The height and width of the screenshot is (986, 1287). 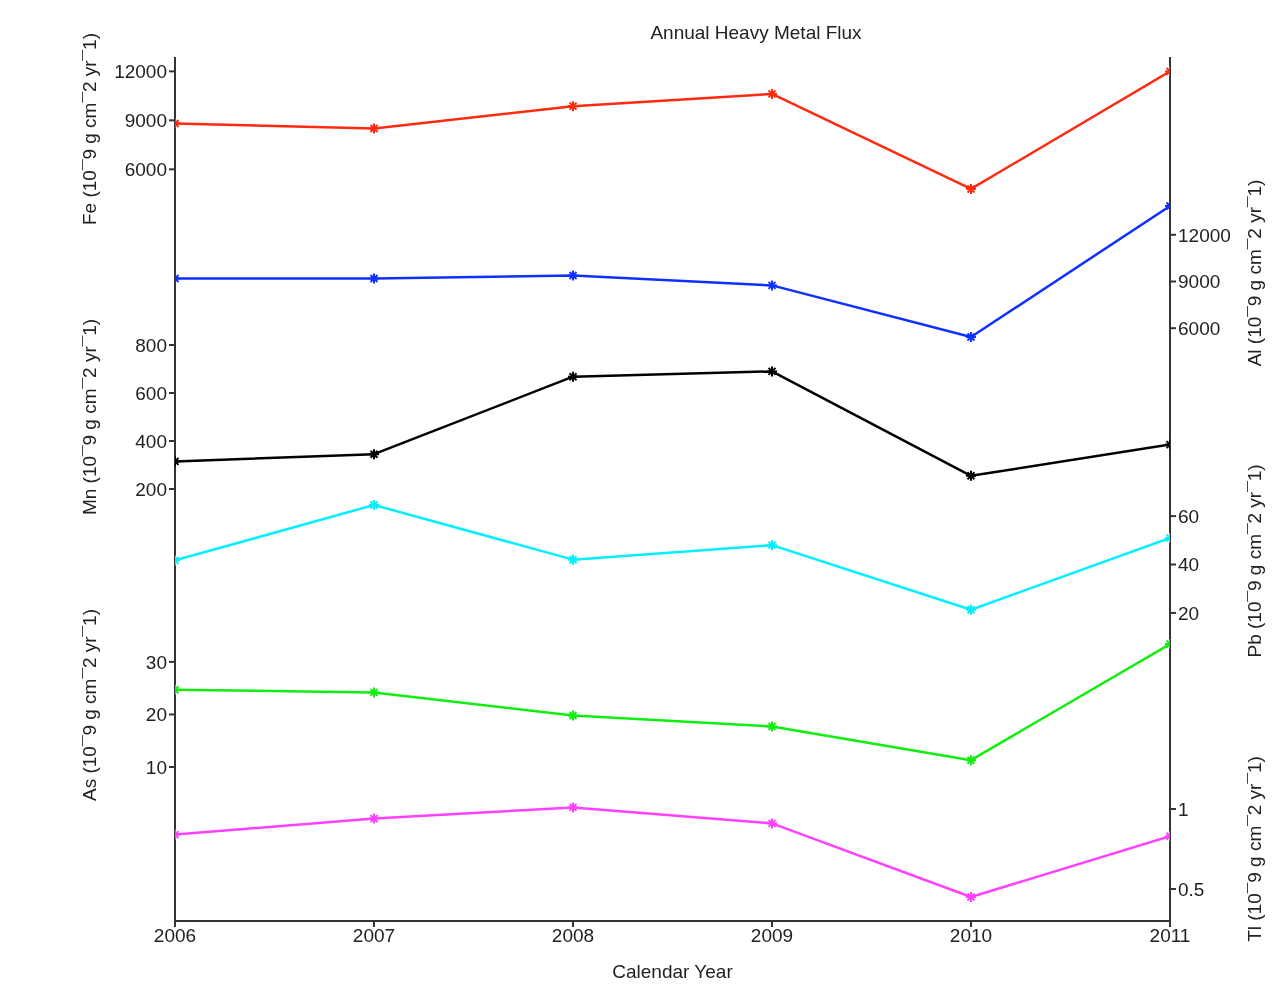 What do you see at coordinates (90, 417) in the screenshot?
I see `y-axis-title: Mn (10¯9 g cm¯2 yr¯1)` at bounding box center [90, 417].